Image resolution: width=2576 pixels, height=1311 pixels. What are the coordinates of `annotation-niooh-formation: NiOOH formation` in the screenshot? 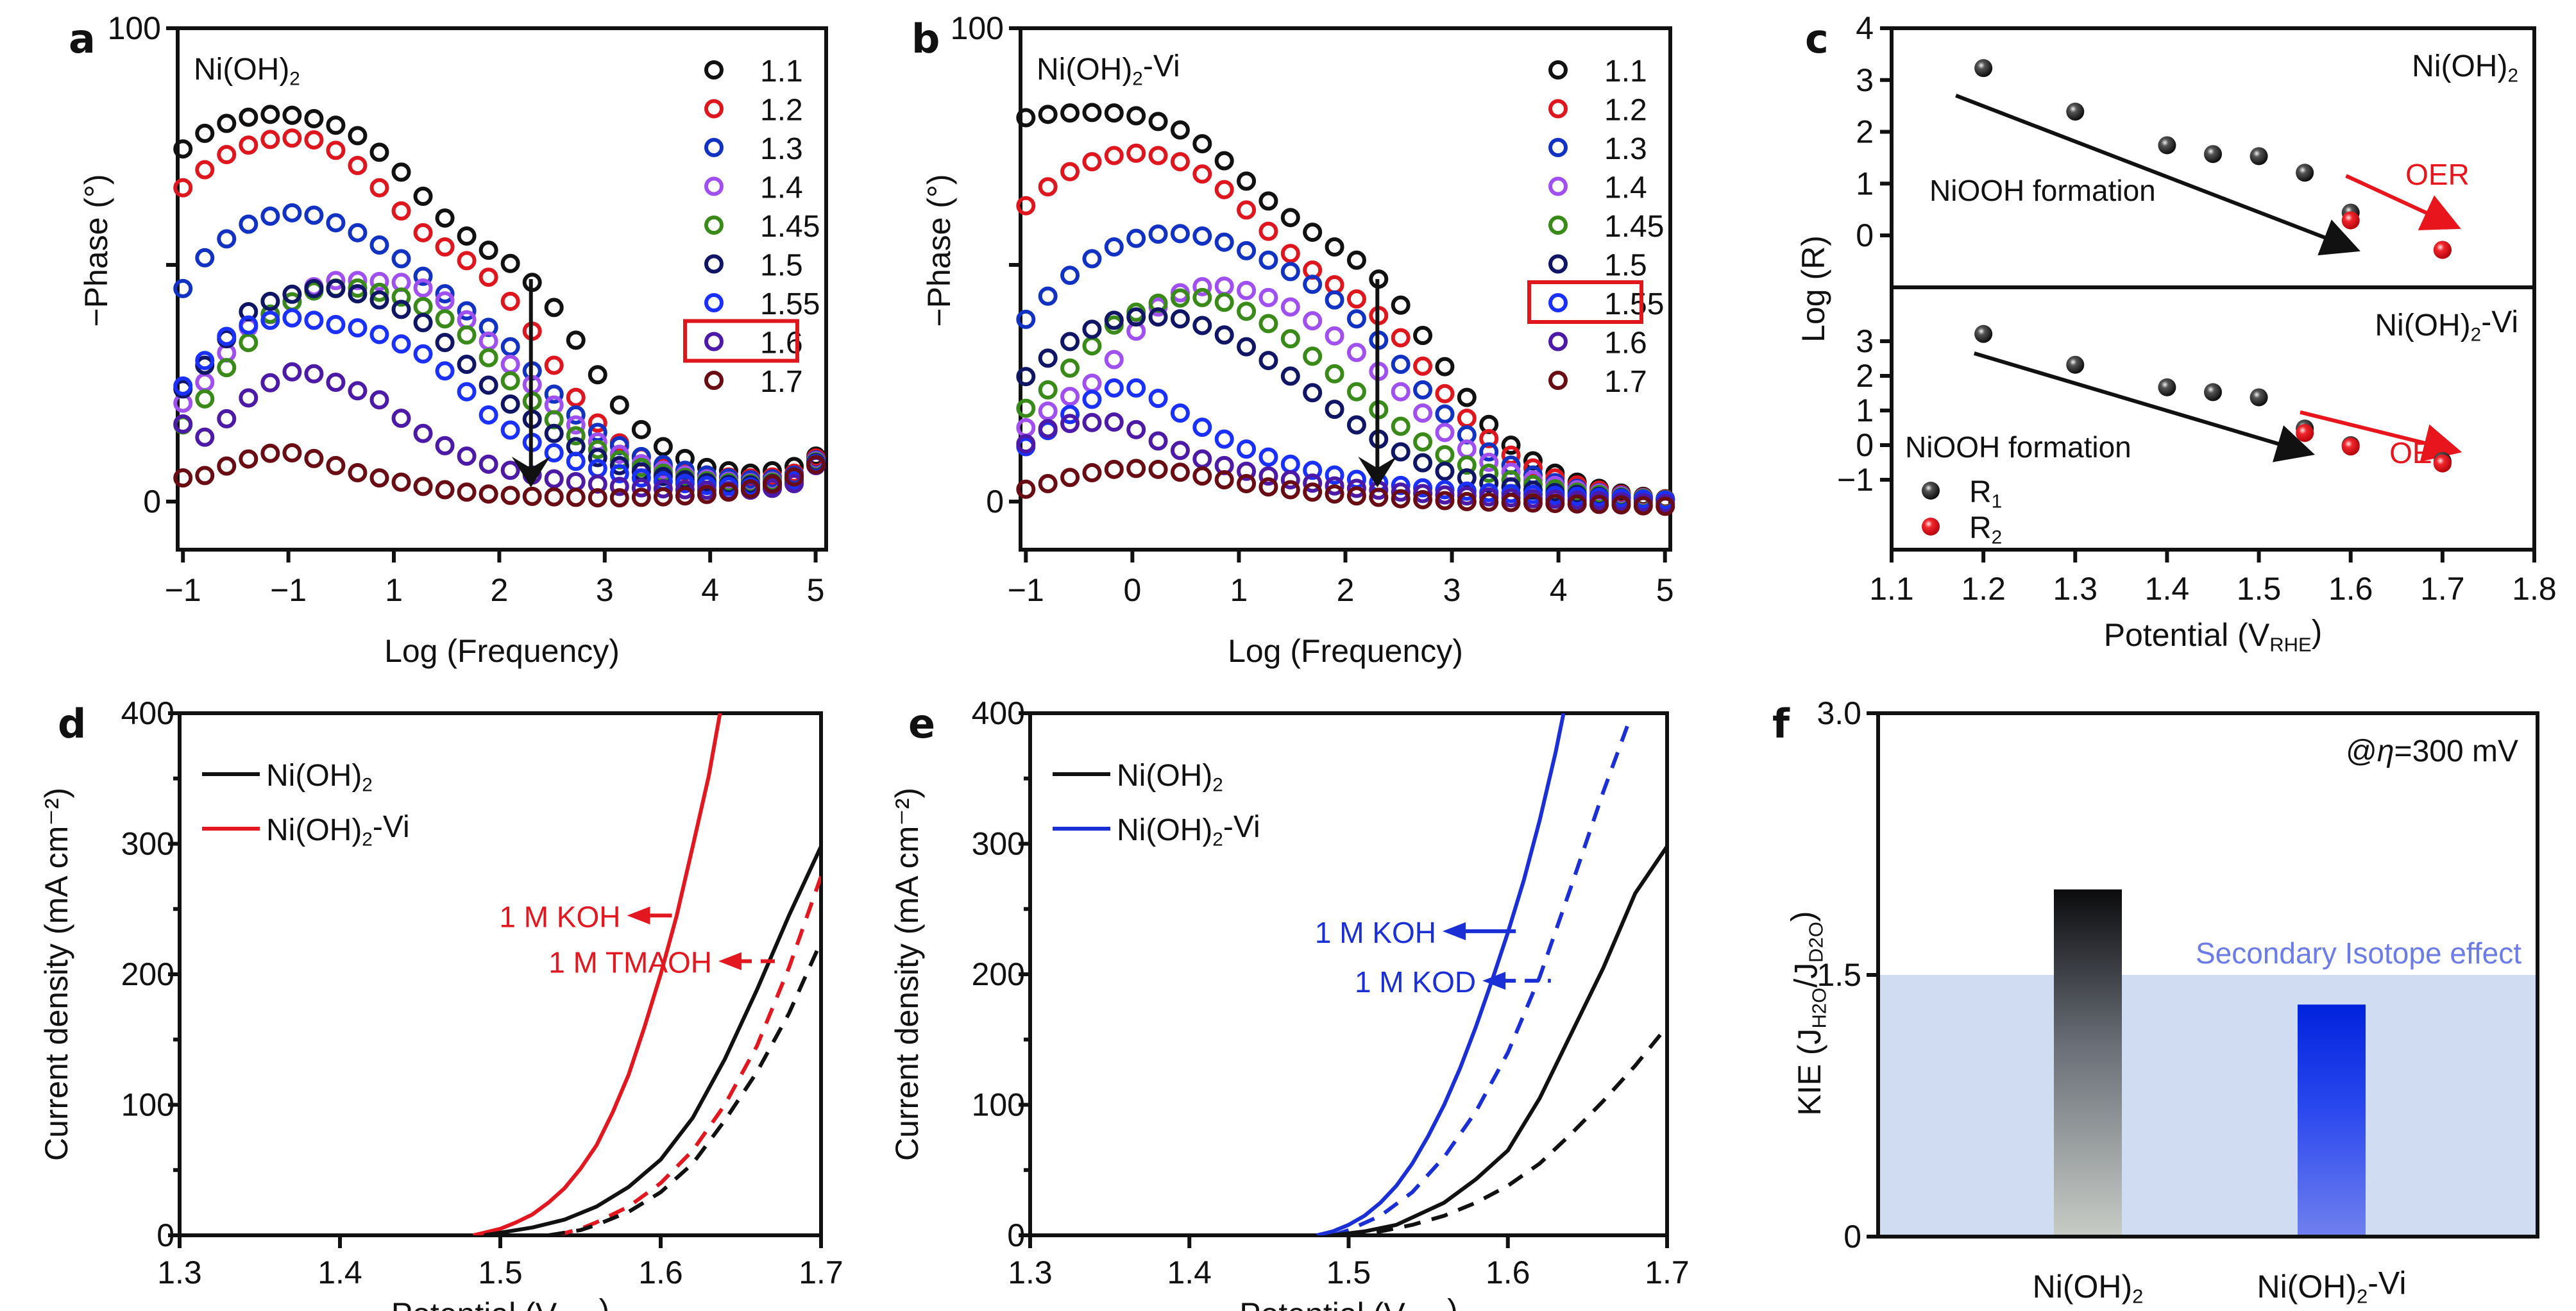 It's located at (2018, 447).